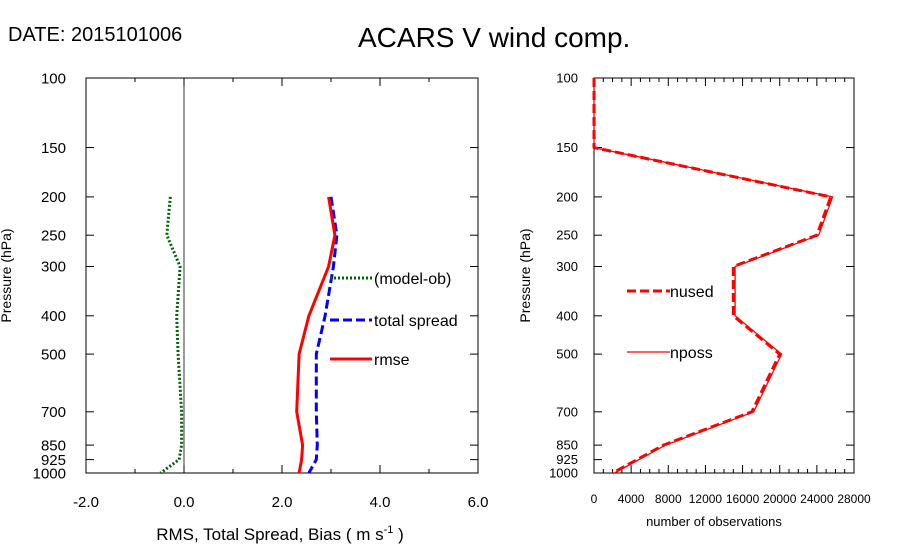 This screenshot has width=900, height=560. Describe the element at coordinates (567, 411) in the screenshot. I see `right-y-tick-label: 700` at that location.